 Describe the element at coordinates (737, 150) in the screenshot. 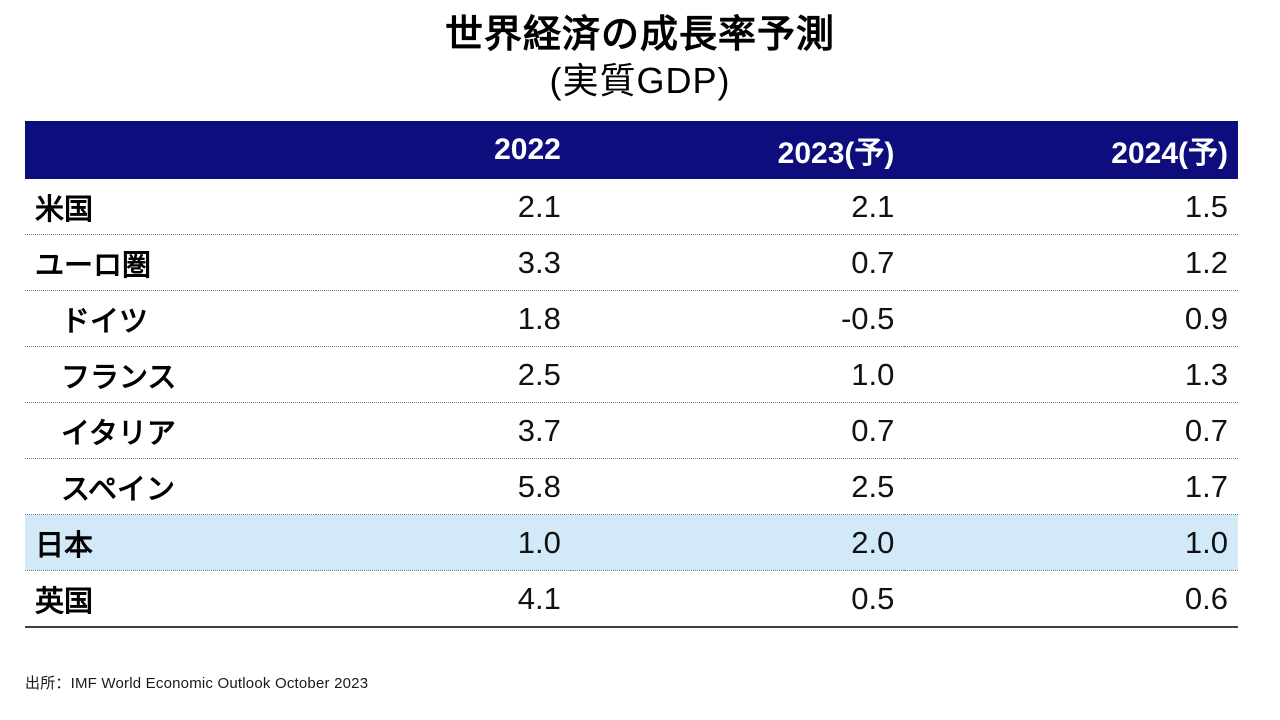

I see `column-header-2023: 2023(予)` at that location.